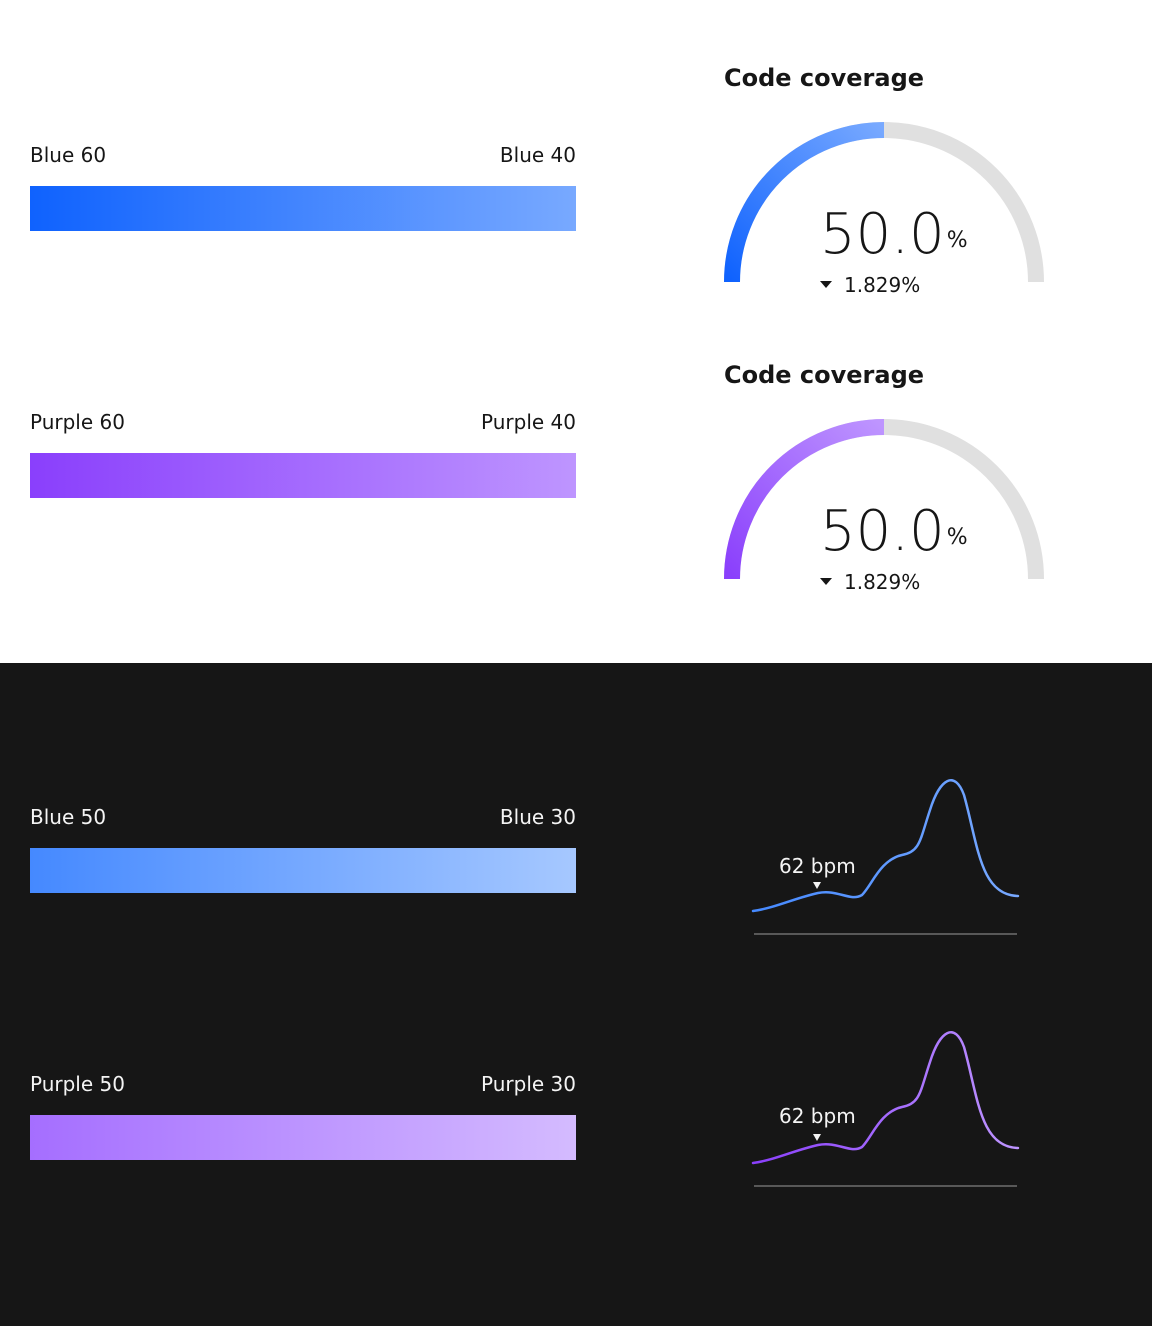  What do you see at coordinates (537, 817) in the screenshot?
I see `gradient-end-label: Blue 30` at bounding box center [537, 817].